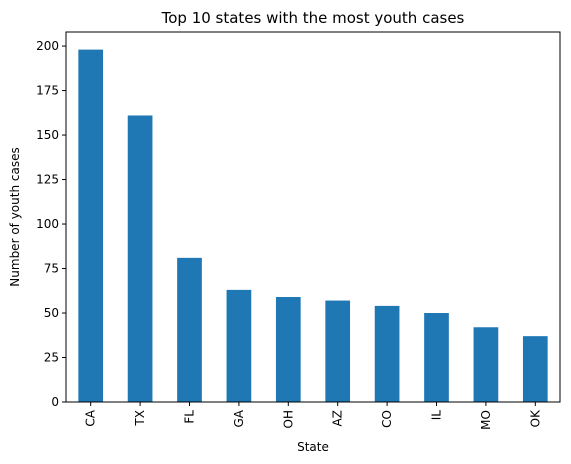 Image resolution: width=571 pixels, height=464 pixels. I want to click on y-tick-label: 125, so click(47, 180).